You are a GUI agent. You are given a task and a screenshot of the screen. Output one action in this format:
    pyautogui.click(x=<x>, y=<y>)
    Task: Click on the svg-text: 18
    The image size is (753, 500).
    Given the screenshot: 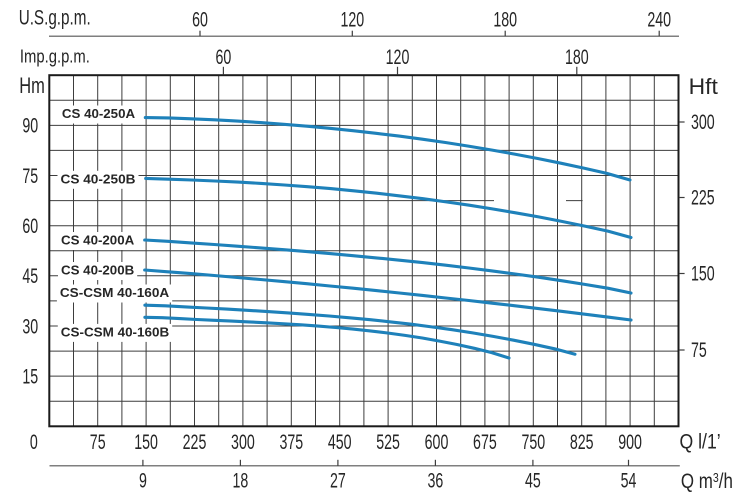 What is the action you would take?
    pyautogui.click(x=241, y=481)
    